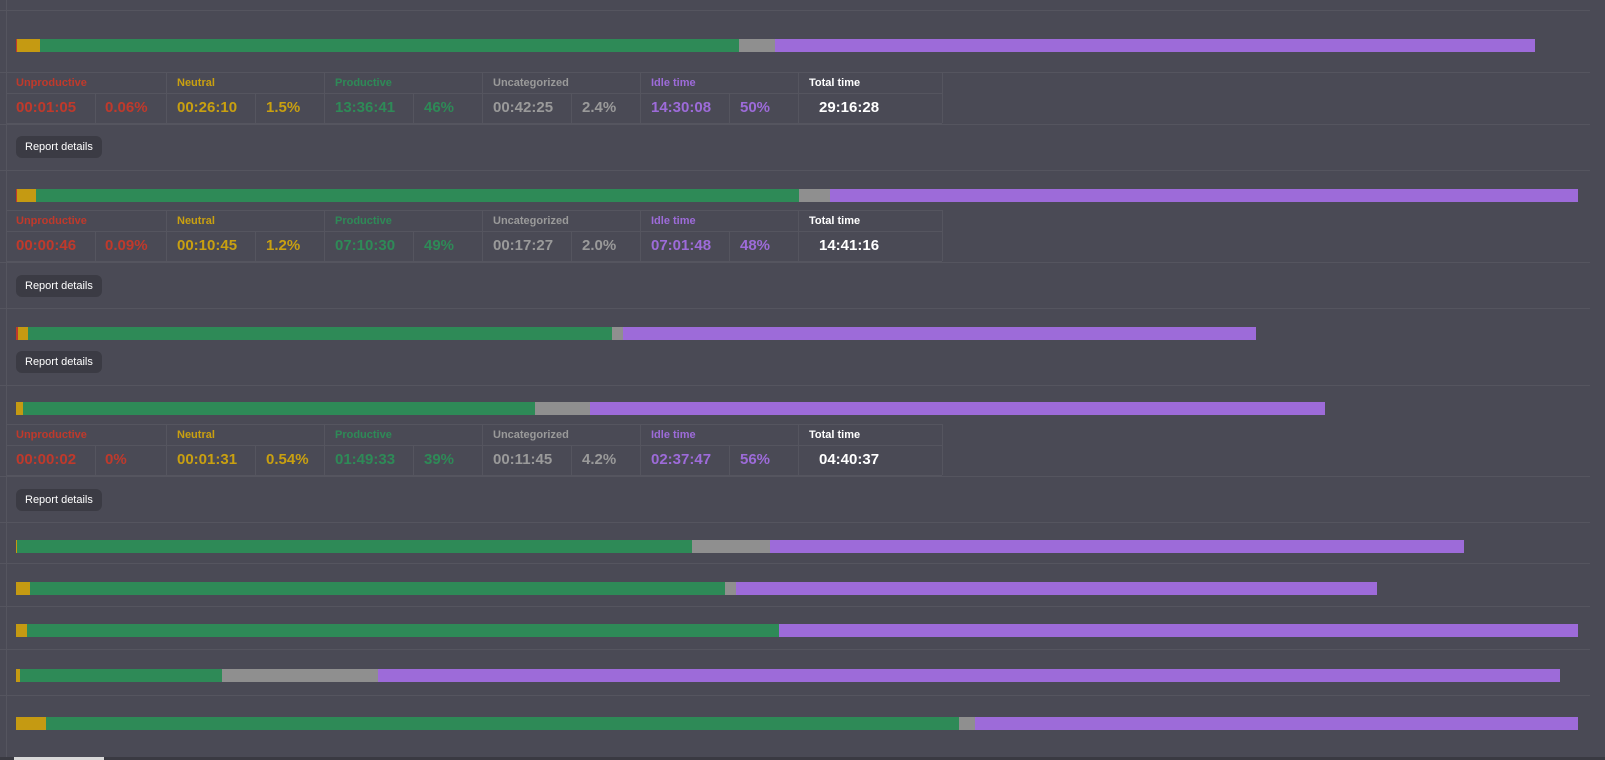 The height and width of the screenshot is (760, 1605). I want to click on stat-unproductive: Unproductive 00:00:02 0%, so click(86, 450).